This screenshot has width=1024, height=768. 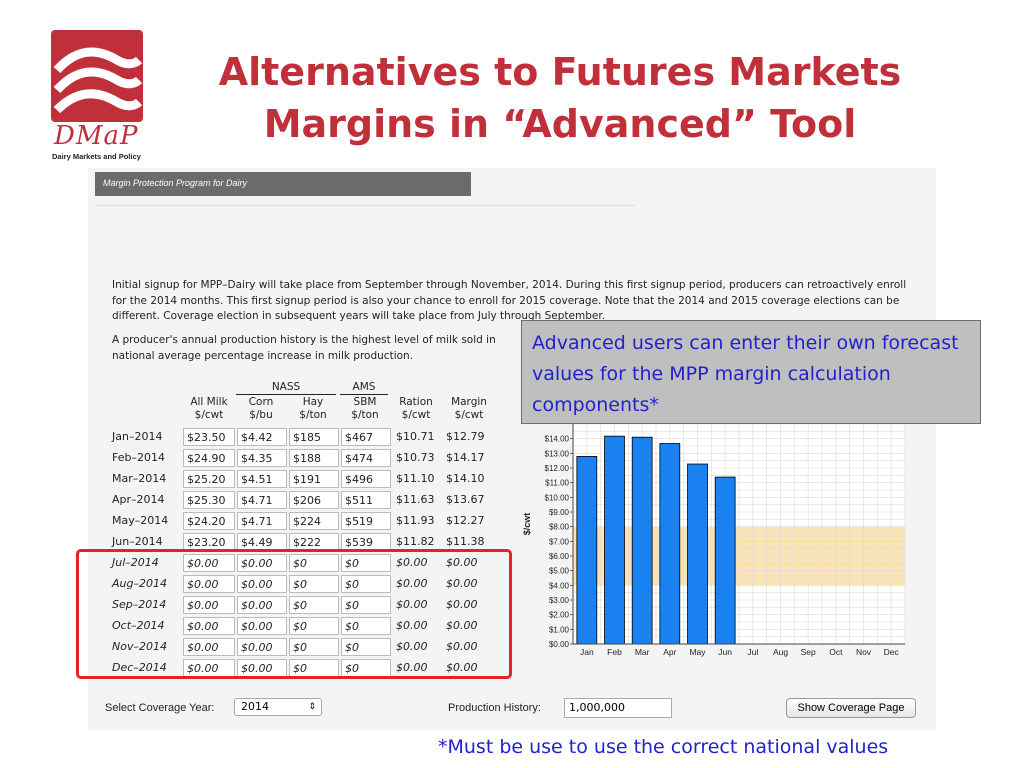 What do you see at coordinates (313, 402) in the screenshot?
I see `col-header-line1: Hay` at bounding box center [313, 402].